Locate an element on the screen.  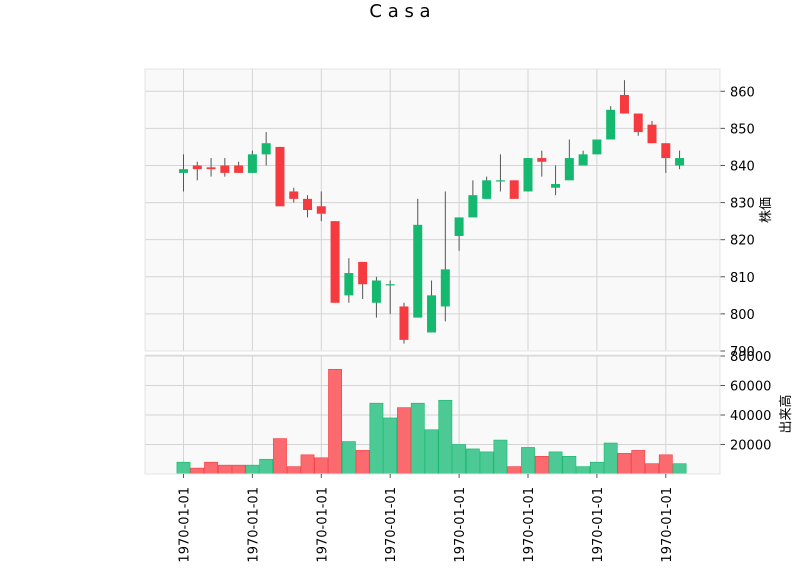
volume-tick-label-1: 40000 is located at coordinates (750, 416).